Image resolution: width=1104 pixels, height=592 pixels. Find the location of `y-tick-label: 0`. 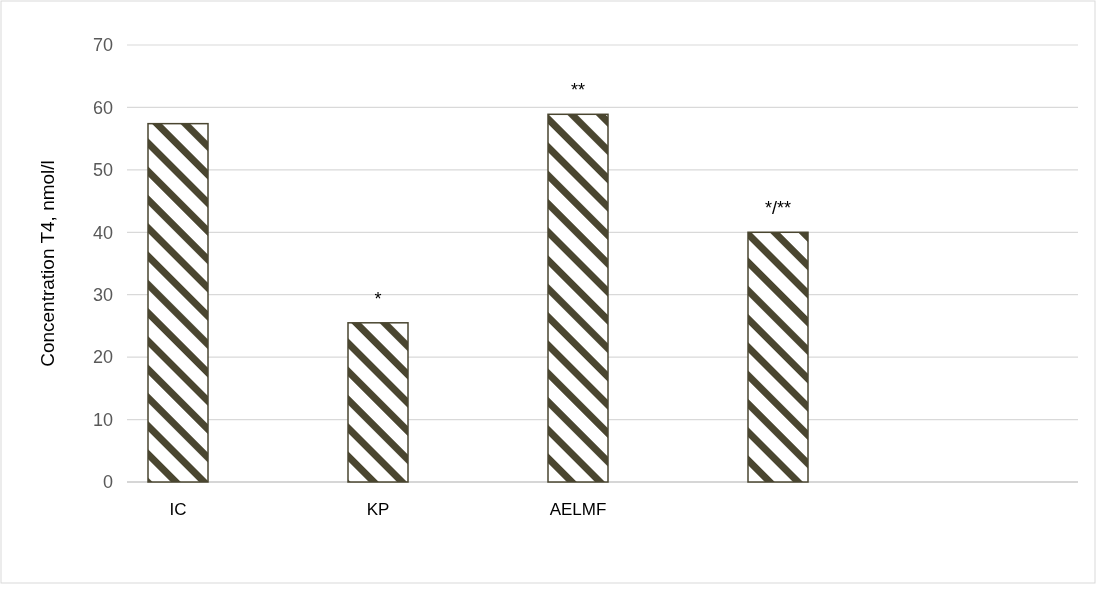

y-tick-label: 0 is located at coordinates (107, 482).